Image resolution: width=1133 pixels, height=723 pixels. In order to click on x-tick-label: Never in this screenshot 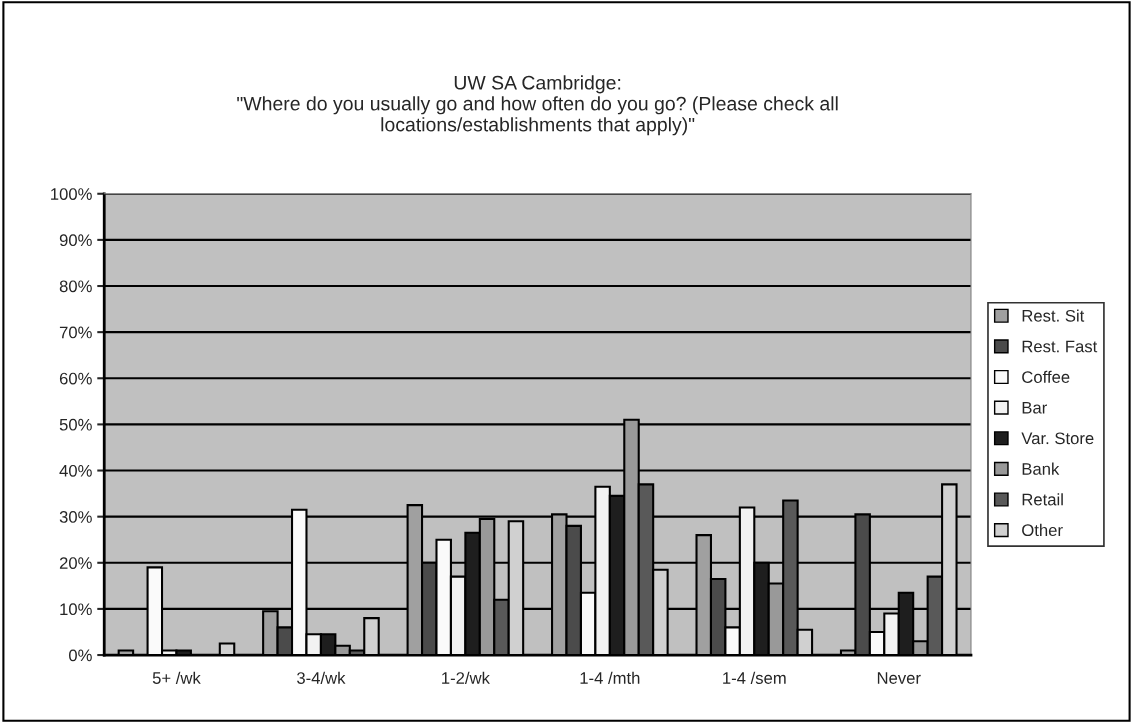, I will do `click(899, 678)`.